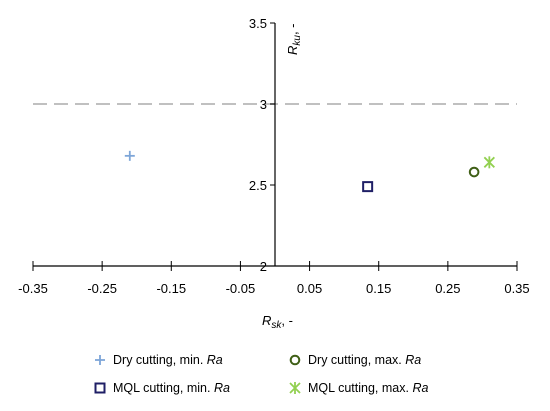  I want to click on legend-item-0: Dry cutting, min. Ra, so click(159, 360).